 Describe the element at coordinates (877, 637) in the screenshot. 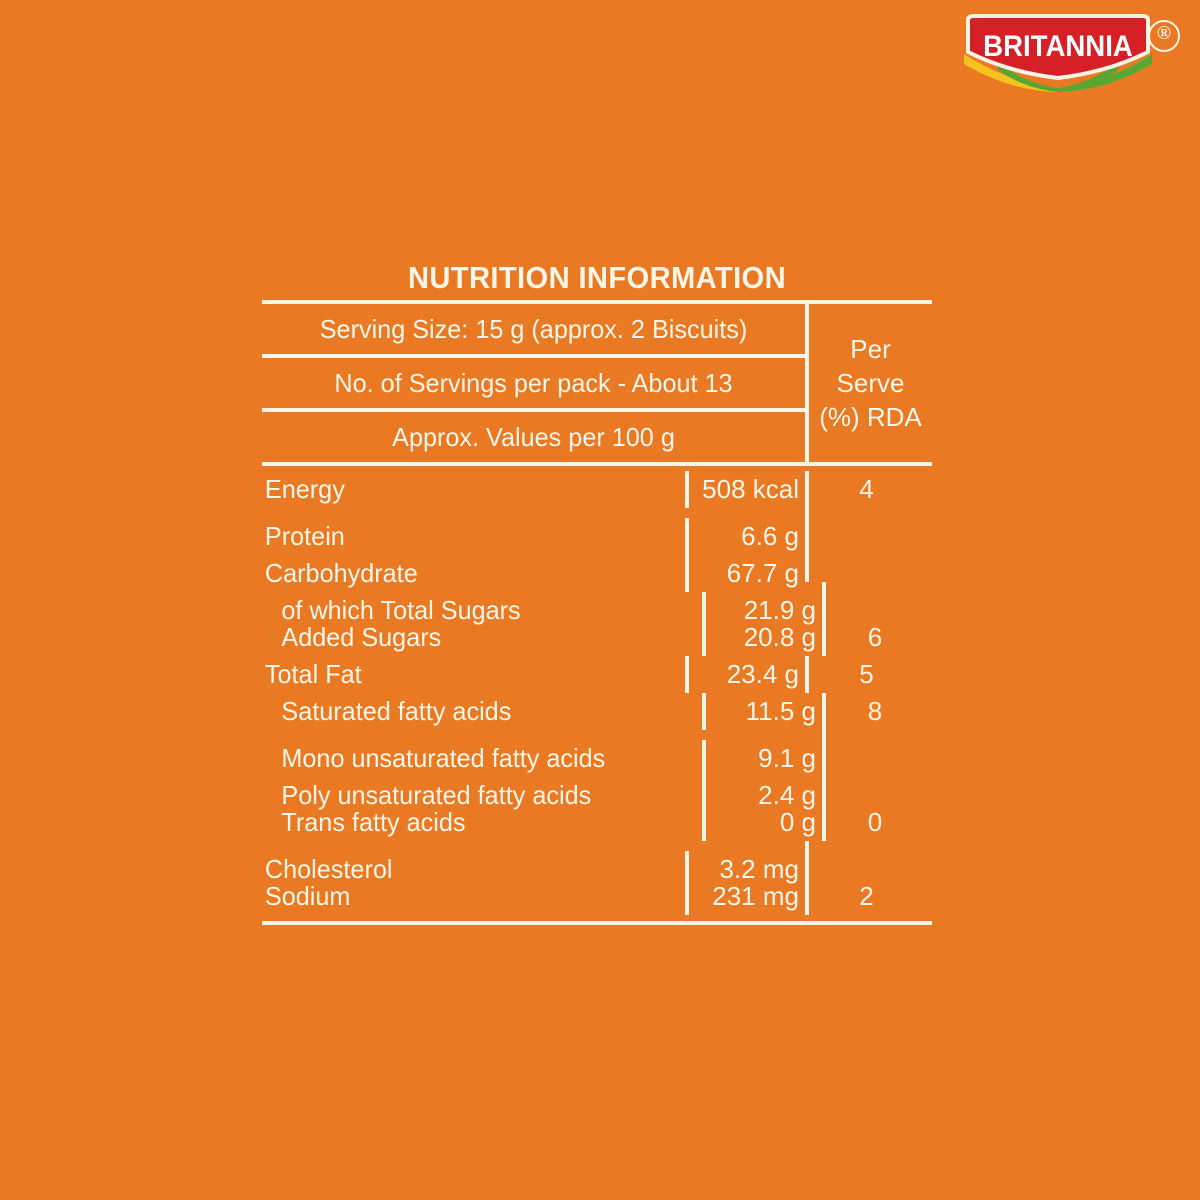

I see `nutrient-rda-per-serve: 6` at that location.